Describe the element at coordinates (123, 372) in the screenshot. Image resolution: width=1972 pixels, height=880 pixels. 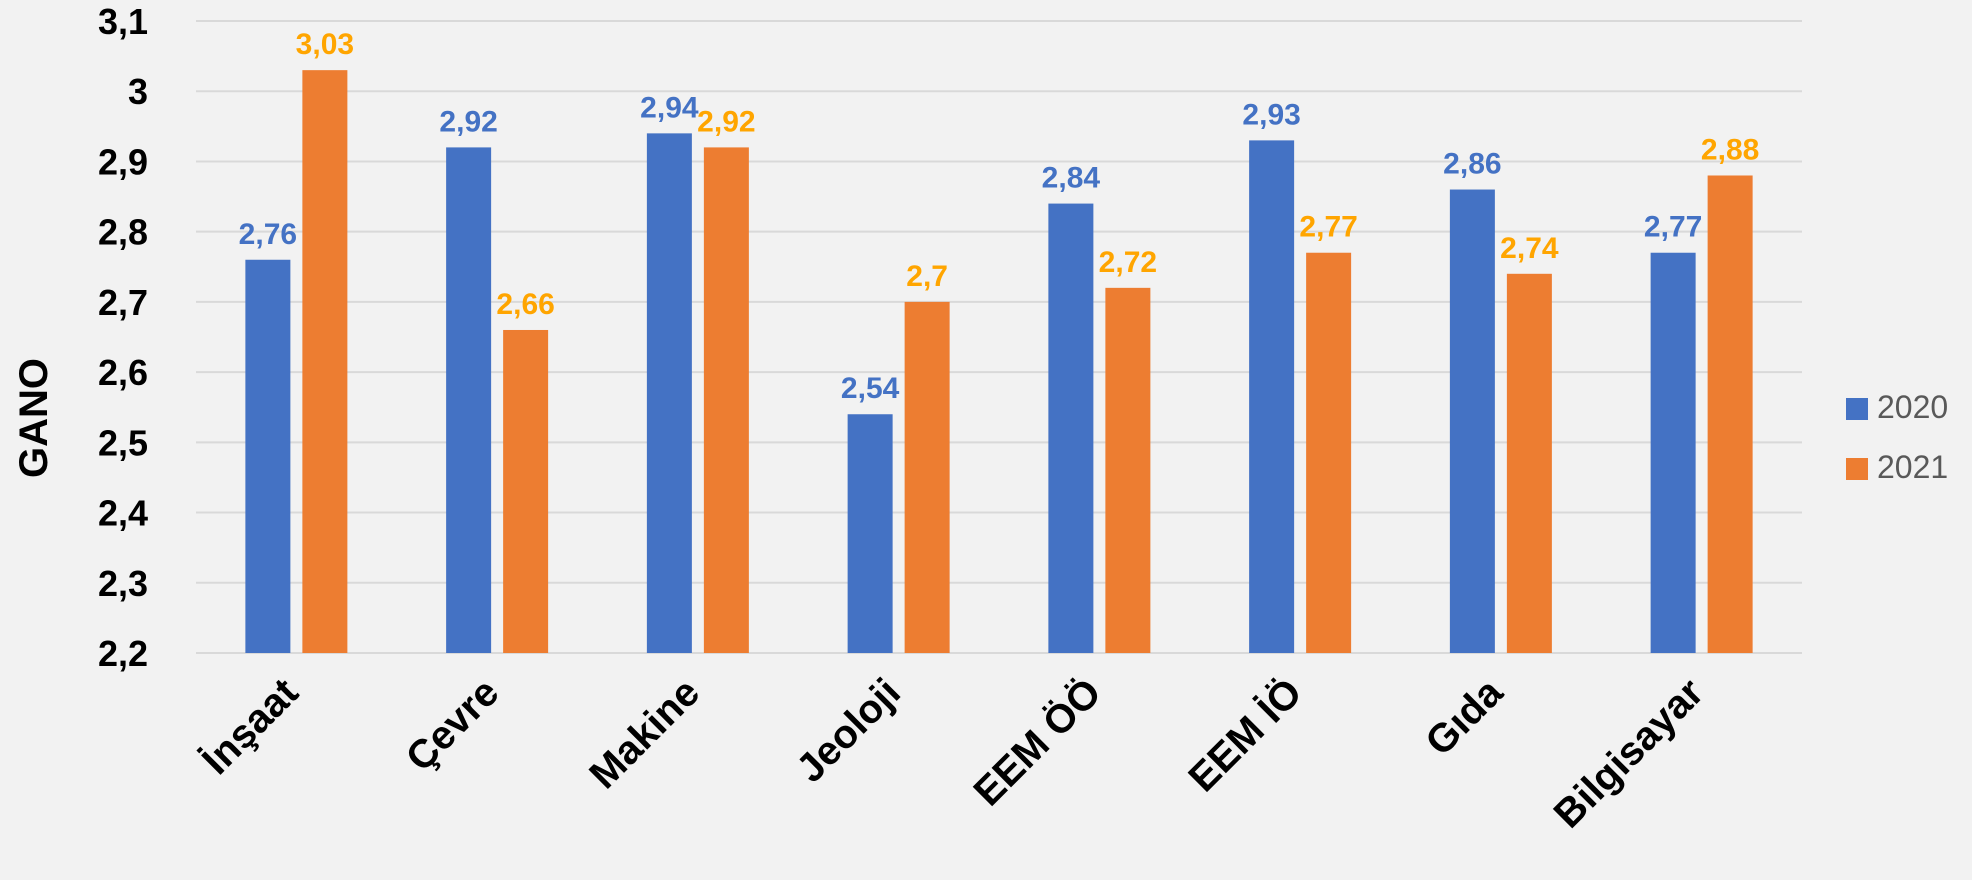
I see `y-tick-label: 2,6` at that location.